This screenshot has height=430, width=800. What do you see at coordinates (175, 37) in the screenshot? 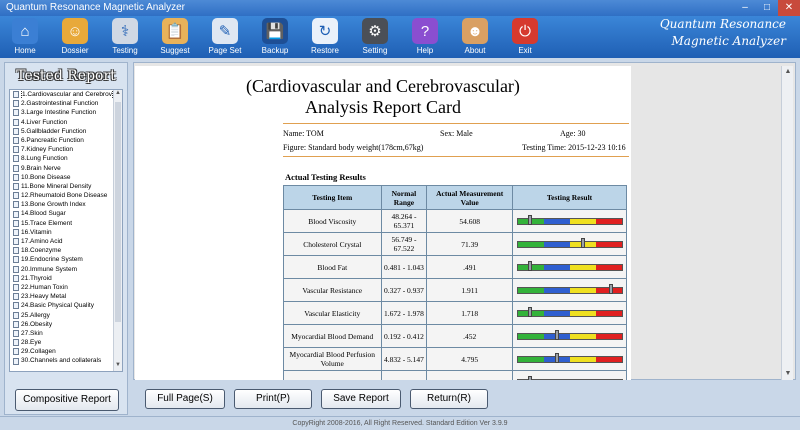
I see `toolbar-suggest-button: 📋 Suggest` at bounding box center [175, 37].